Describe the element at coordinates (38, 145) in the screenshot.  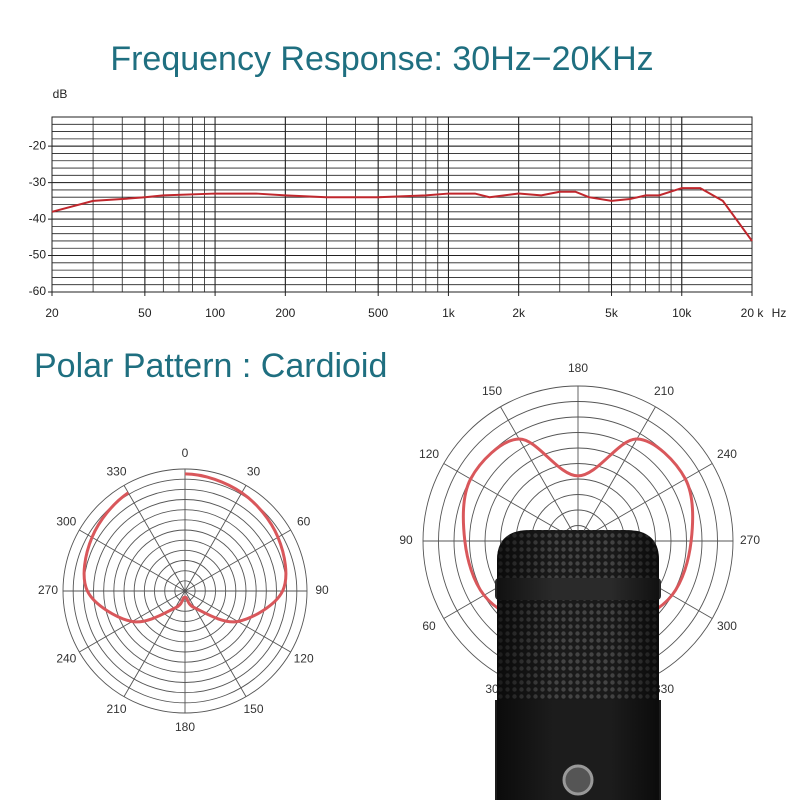
I see `y-tick-label: -20` at that location.